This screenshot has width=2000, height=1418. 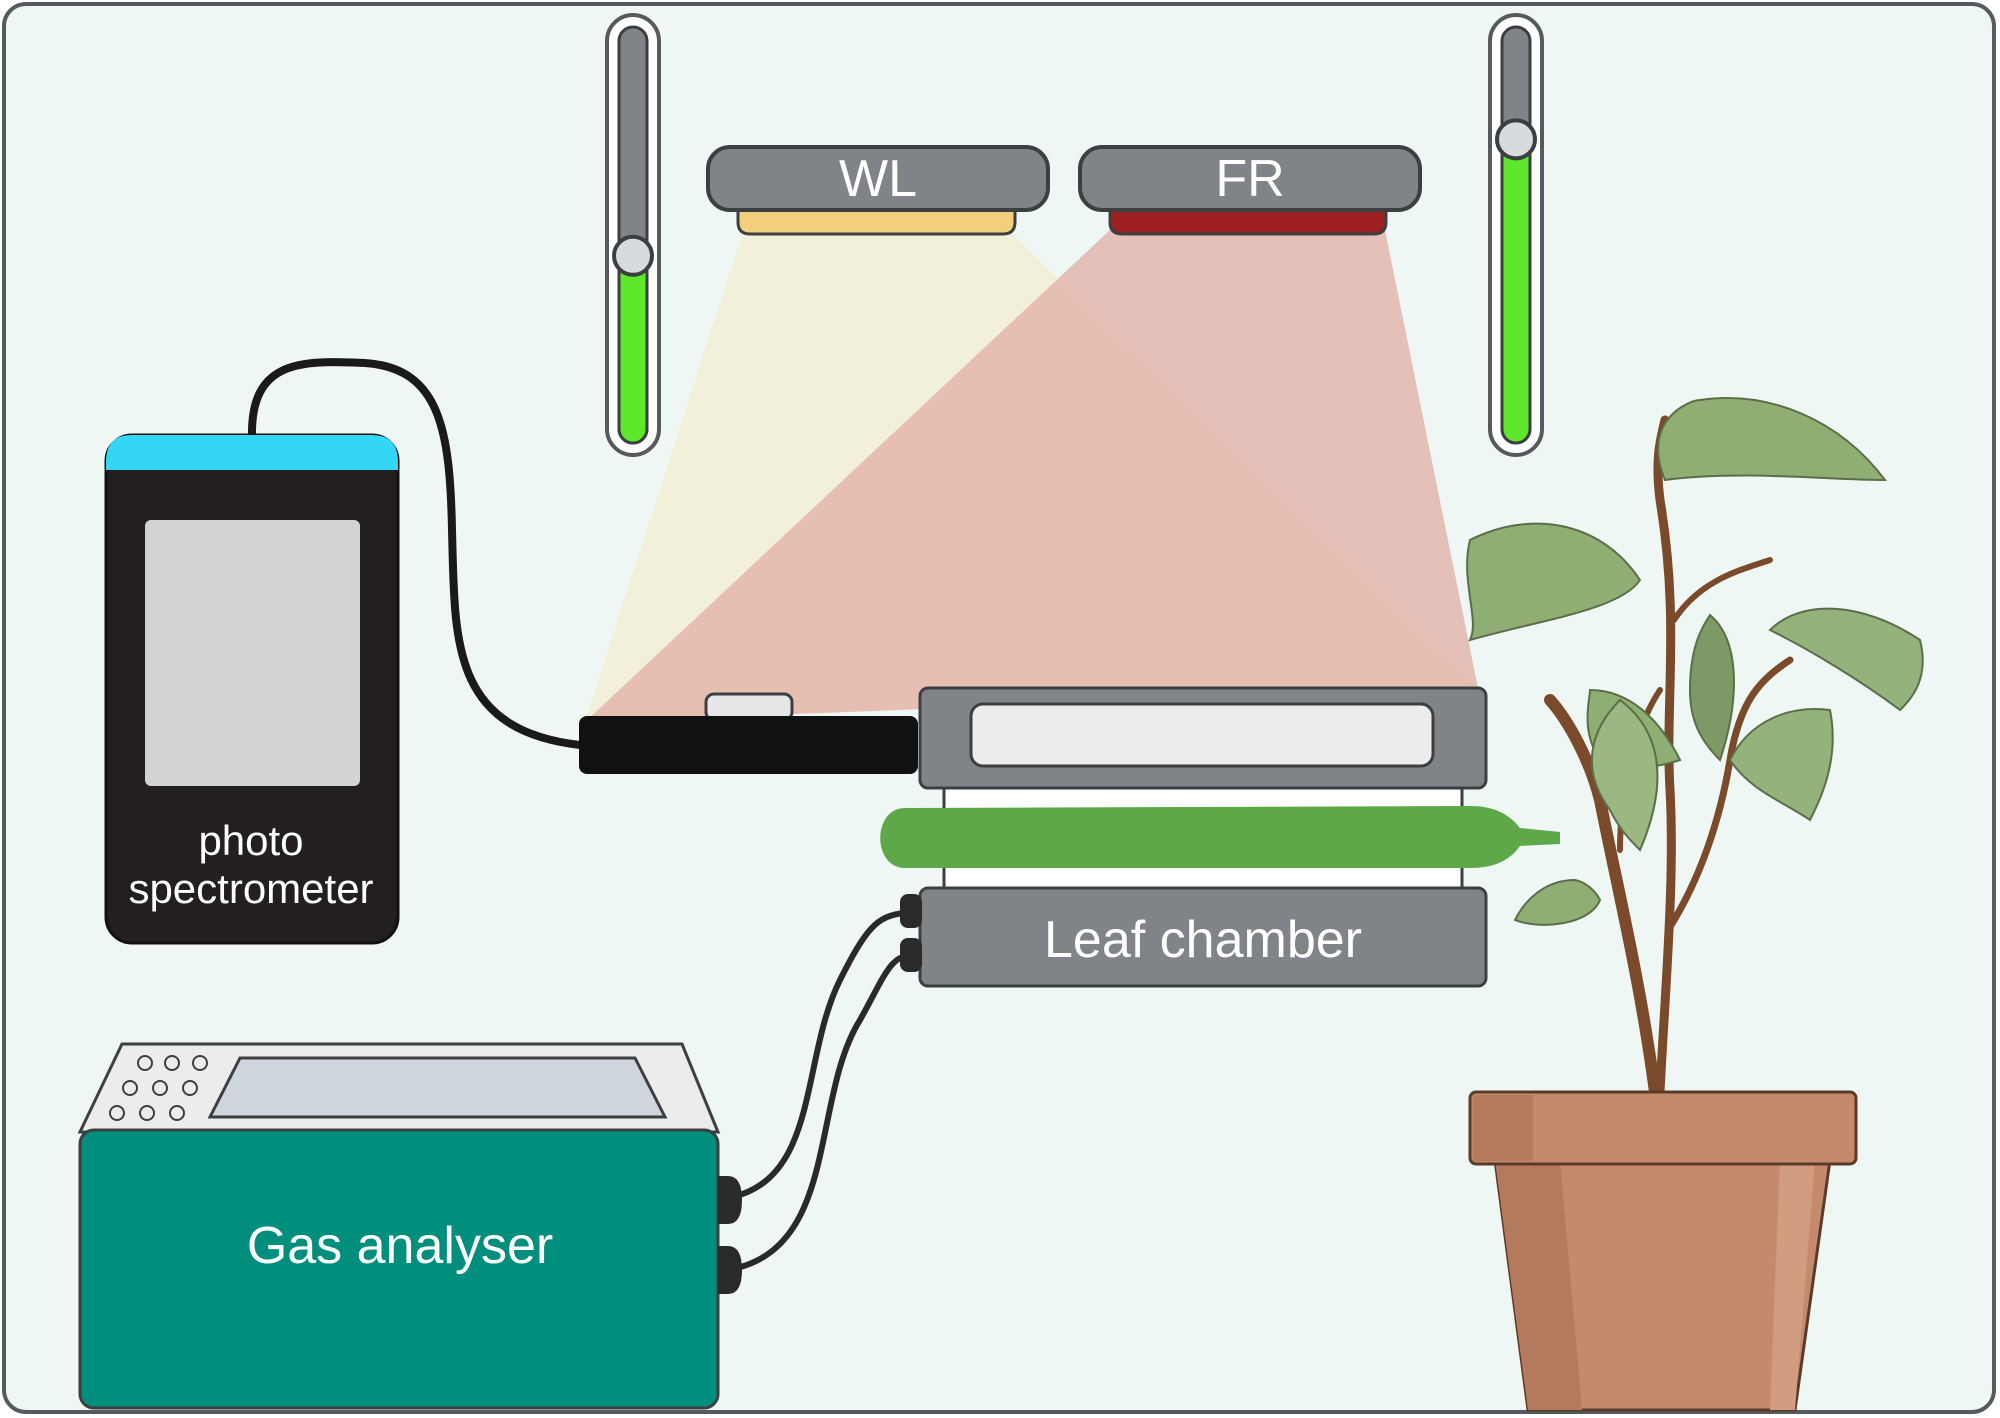 I want to click on analyser-buttons, so click(x=158, y=1088).